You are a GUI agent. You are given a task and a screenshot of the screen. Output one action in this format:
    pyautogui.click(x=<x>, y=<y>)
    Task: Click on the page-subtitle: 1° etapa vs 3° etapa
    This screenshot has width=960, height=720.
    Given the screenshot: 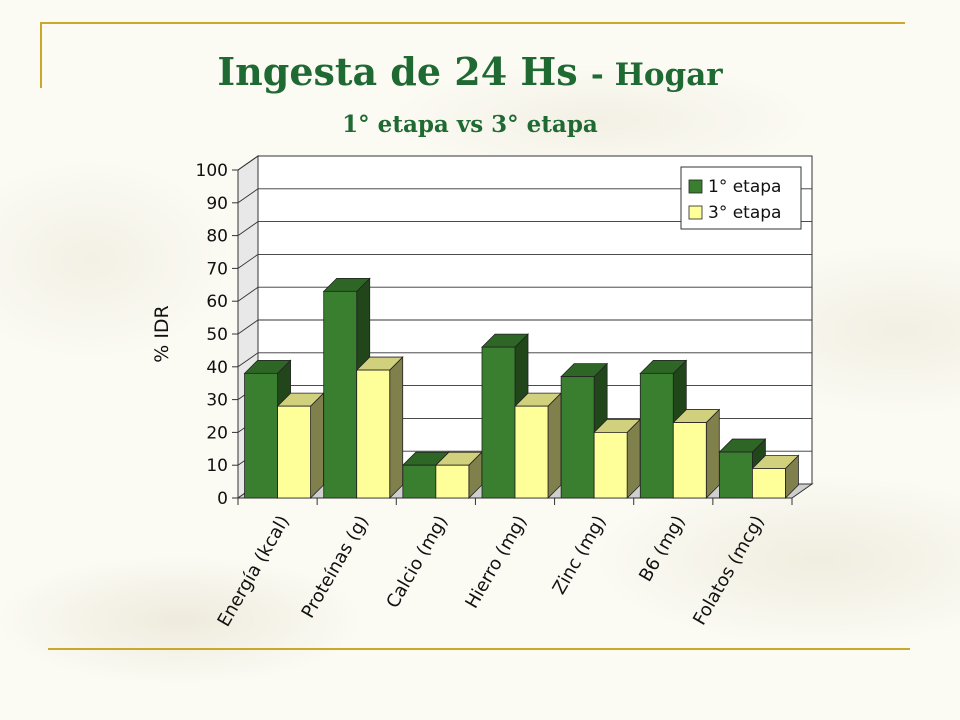 What is the action you would take?
    pyautogui.click(x=470, y=124)
    